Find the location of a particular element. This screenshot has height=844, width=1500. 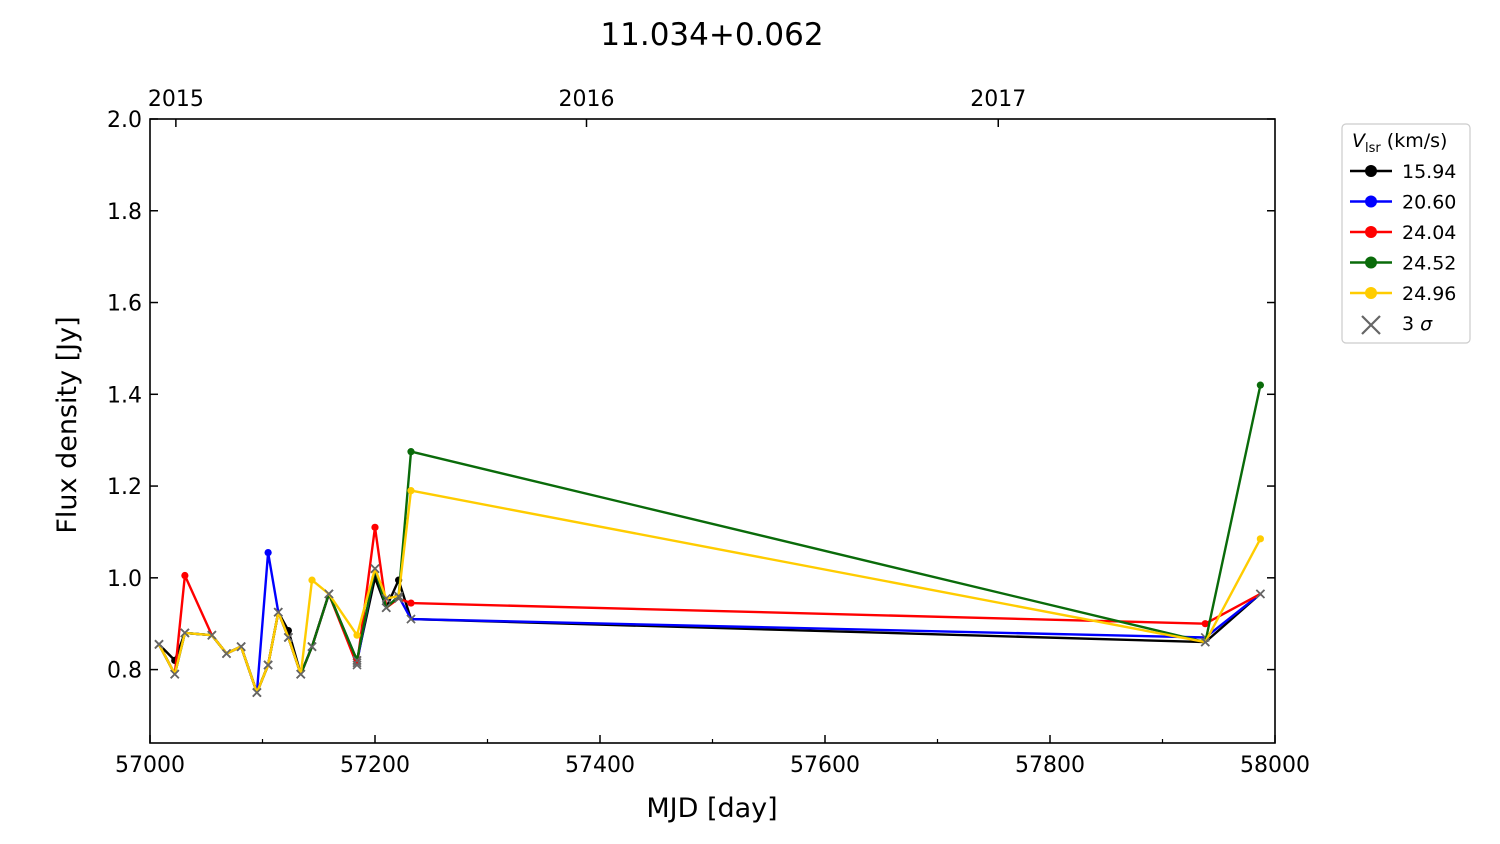

y-tick-label: 0.8 is located at coordinates (124, 671).